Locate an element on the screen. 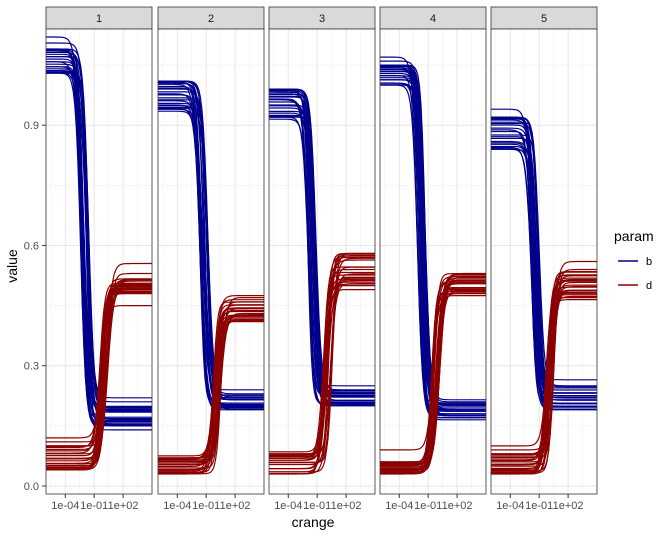 The image size is (672, 537). y-tick-label: 0.3 is located at coordinates (31, 367).